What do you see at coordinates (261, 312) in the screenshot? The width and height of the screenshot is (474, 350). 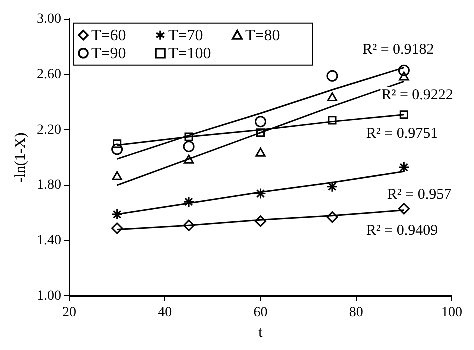 I see `x-tick-label: 60` at bounding box center [261, 312].